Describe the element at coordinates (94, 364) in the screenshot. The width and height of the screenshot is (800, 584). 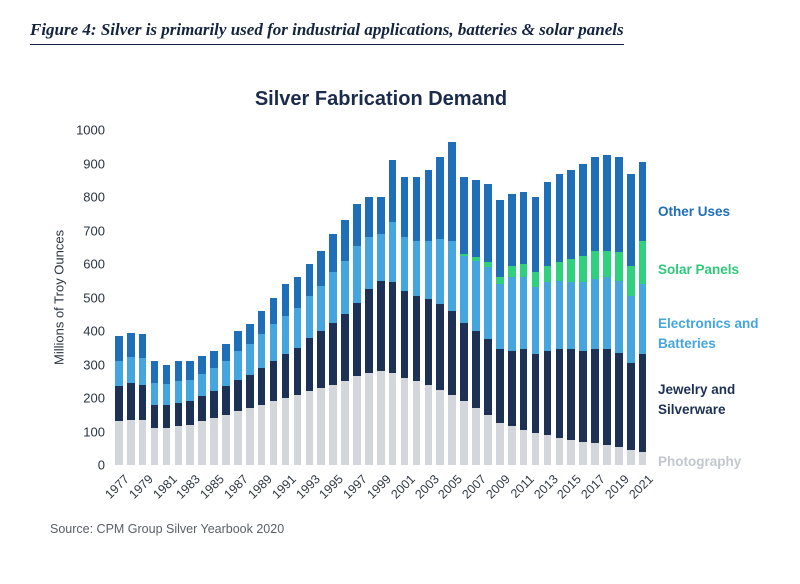
I see `y-tick-label: 300` at that location.